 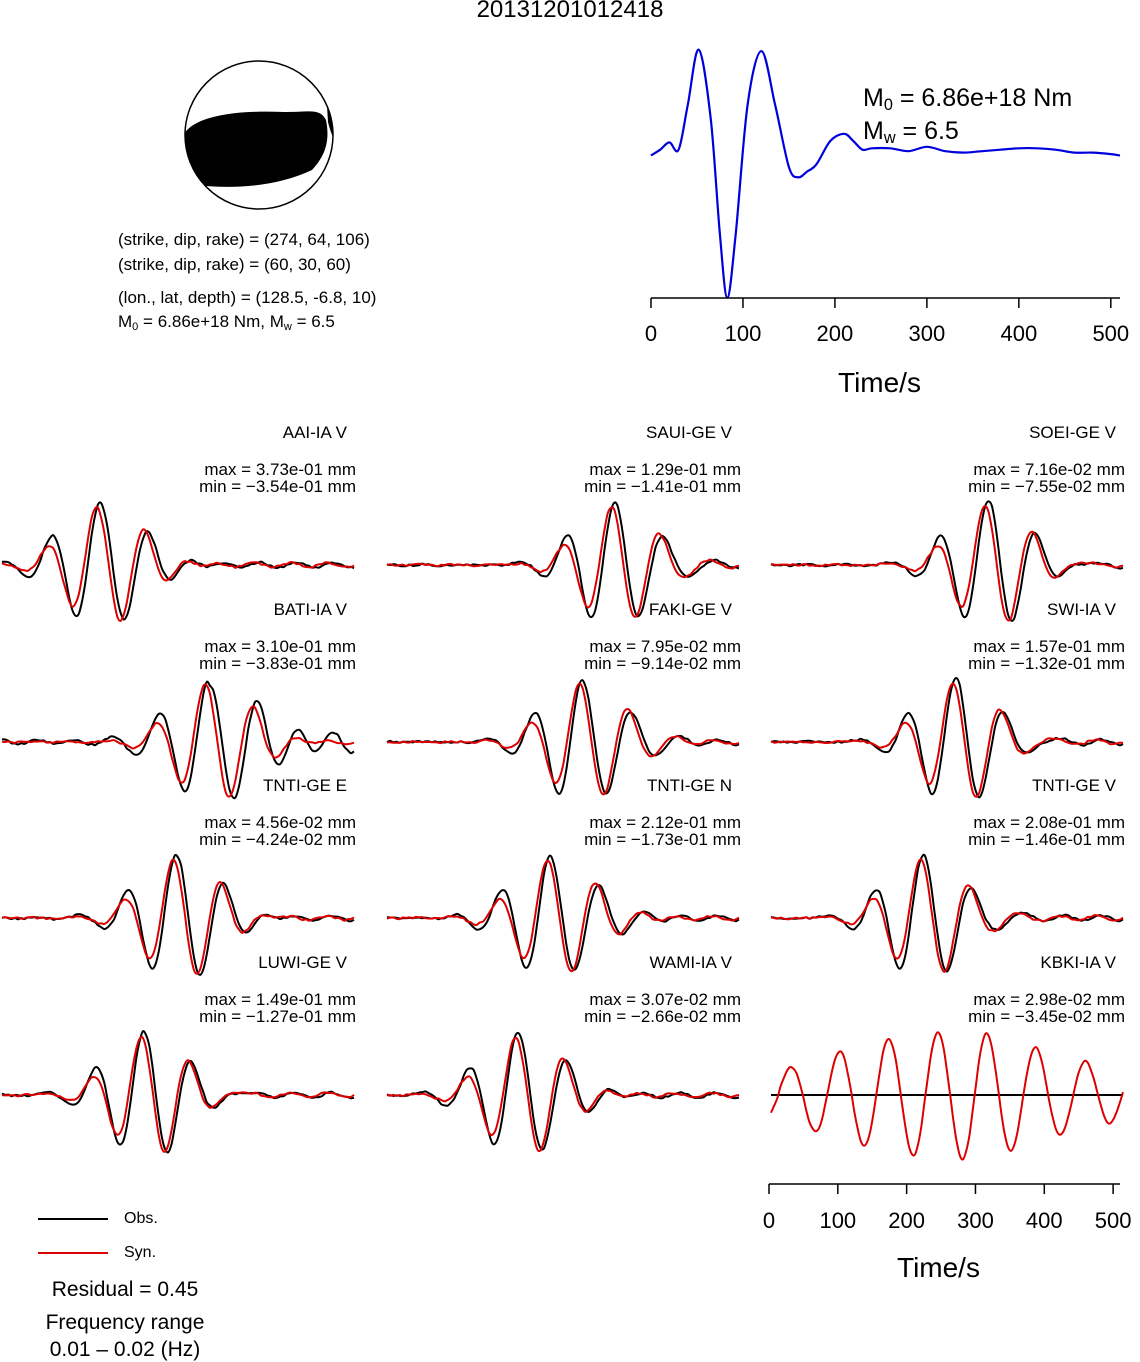 What do you see at coordinates (938, 1267) in the screenshot?
I see `wave-x-label: Time/s` at bounding box center [938, 1267].